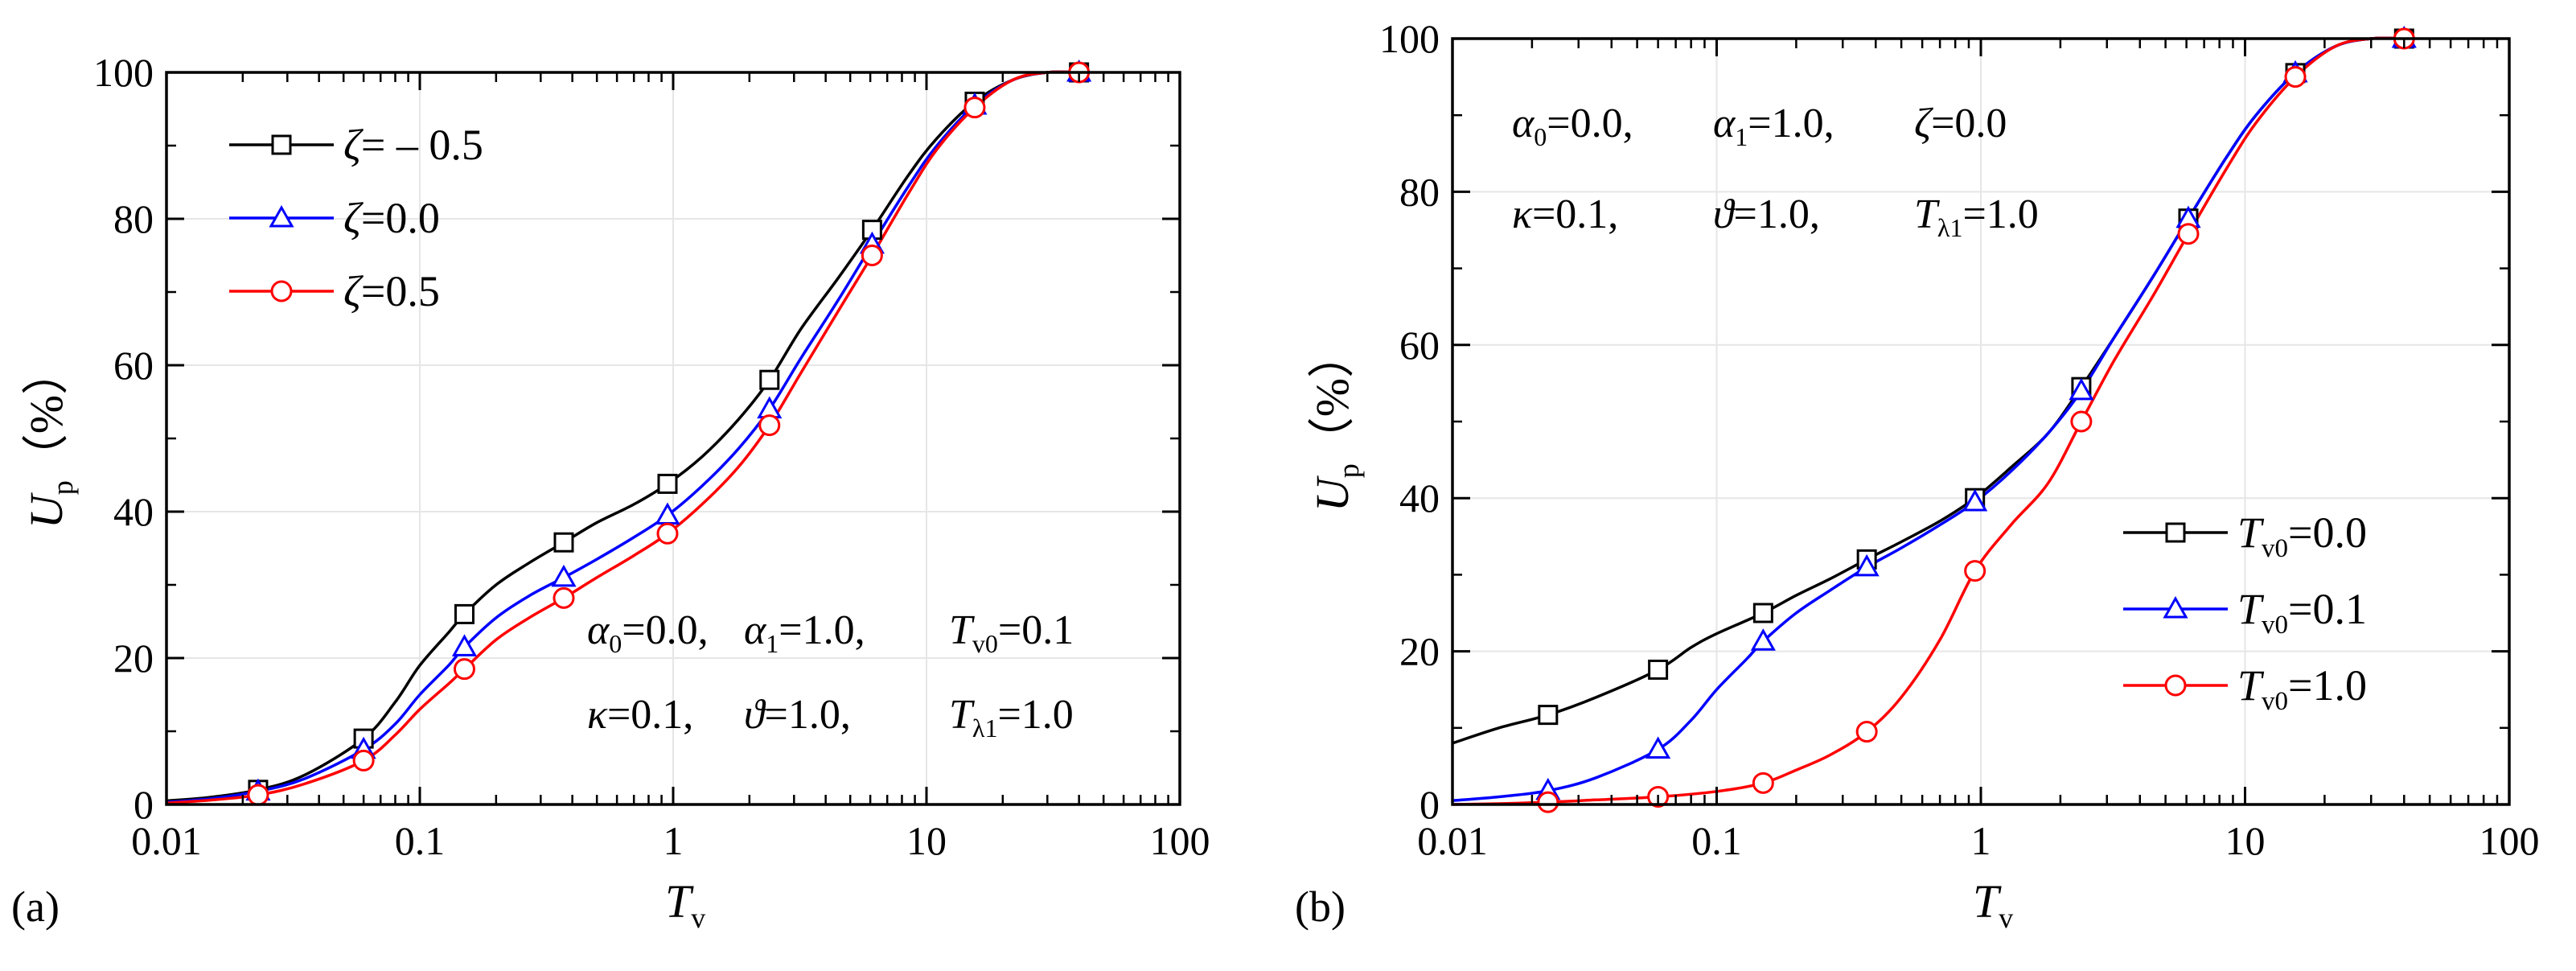 This screenshot has width=2576, height=971. I want to click on parameter-annotation: α0=0.0, α1=1.0, Tv0=0.1 κ=0.1, ϑ=1.0, Tλ1=1.0, so click(830, 675).